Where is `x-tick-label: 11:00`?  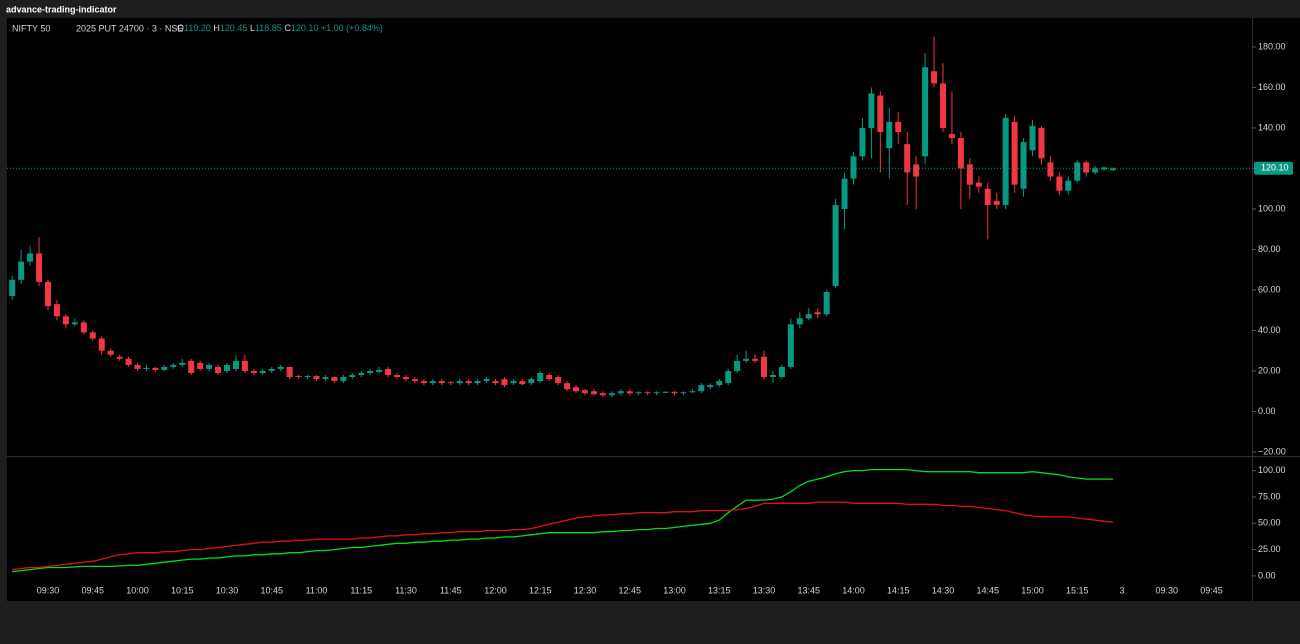 x-tick-label: 11:00 is located at coordinates (317, 590).